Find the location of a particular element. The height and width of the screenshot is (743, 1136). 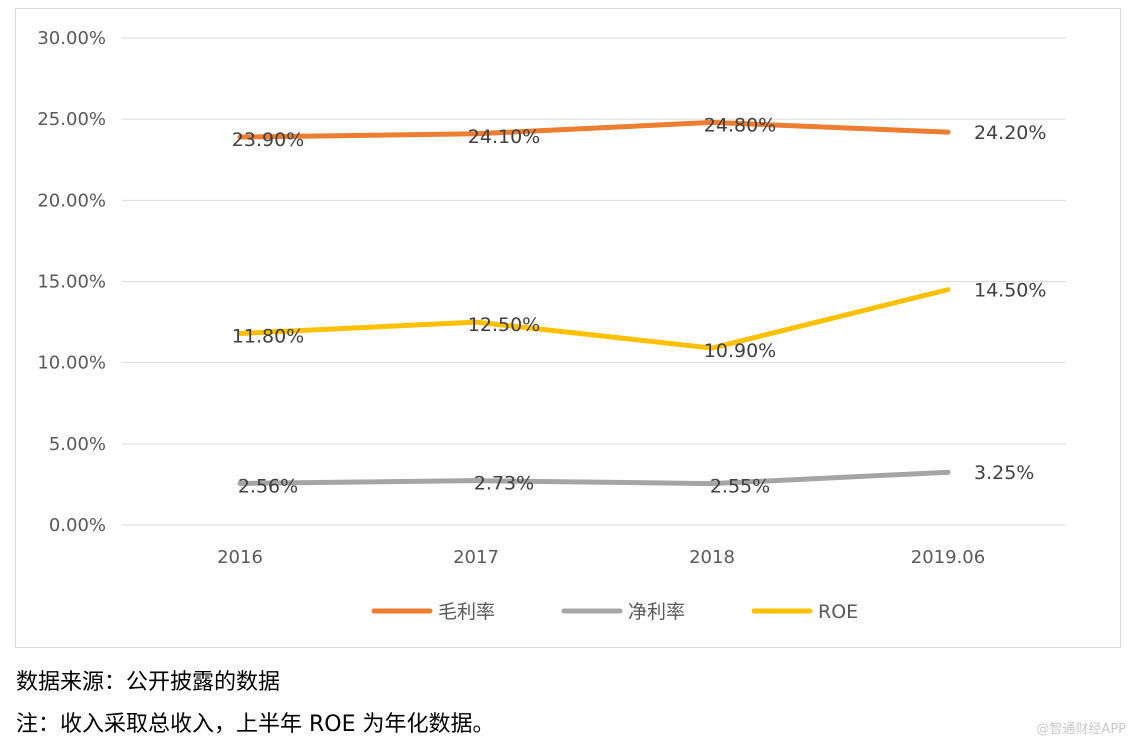

data-label: 24.10% is located at coordinates (504, 137).